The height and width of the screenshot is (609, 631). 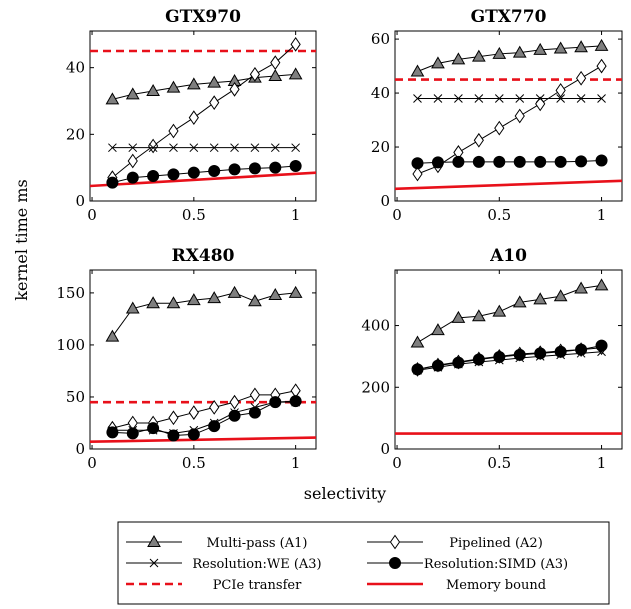 What do you see at coordinates (154, 563) in the screenshot?
I see `legend-marker-we` at bounding box center [154, 563].